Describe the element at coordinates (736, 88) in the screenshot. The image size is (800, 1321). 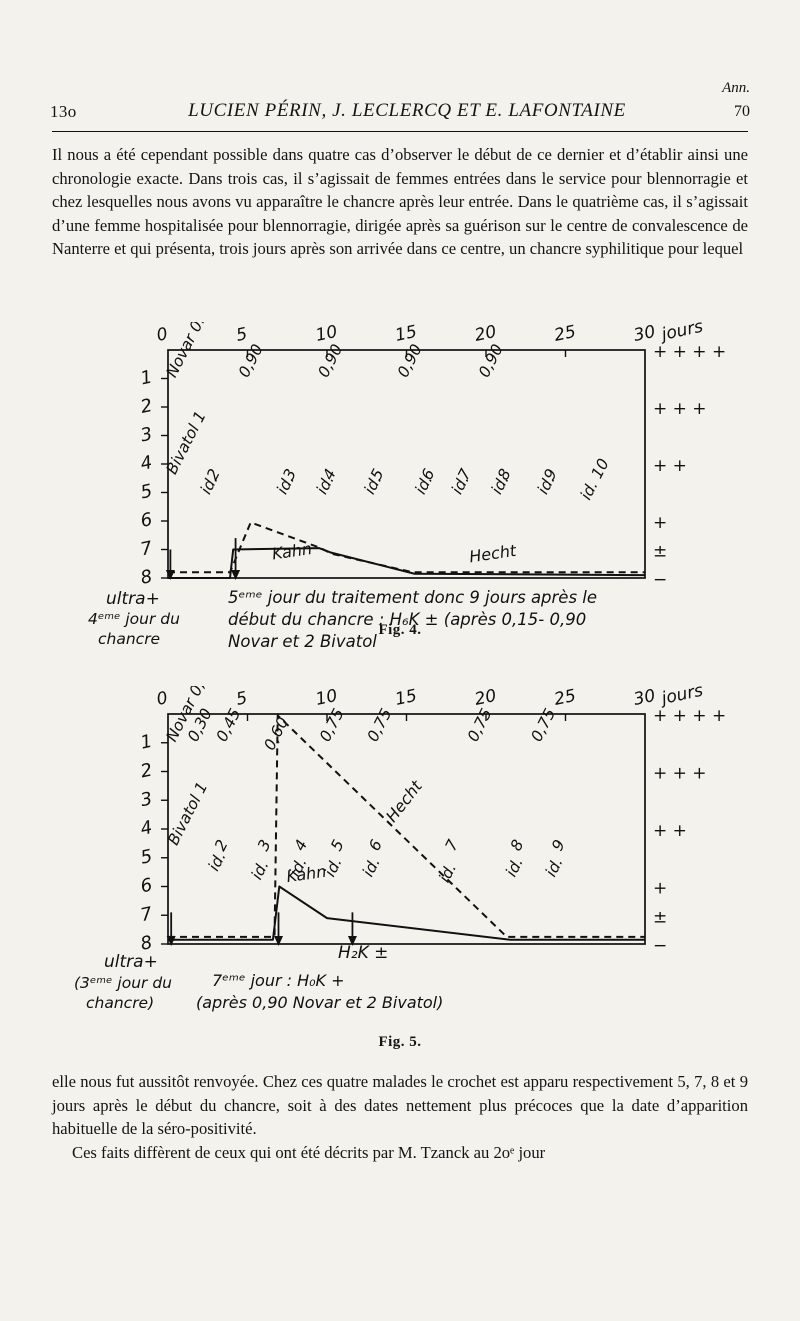
I see `journal-name: Ann.` at that location.